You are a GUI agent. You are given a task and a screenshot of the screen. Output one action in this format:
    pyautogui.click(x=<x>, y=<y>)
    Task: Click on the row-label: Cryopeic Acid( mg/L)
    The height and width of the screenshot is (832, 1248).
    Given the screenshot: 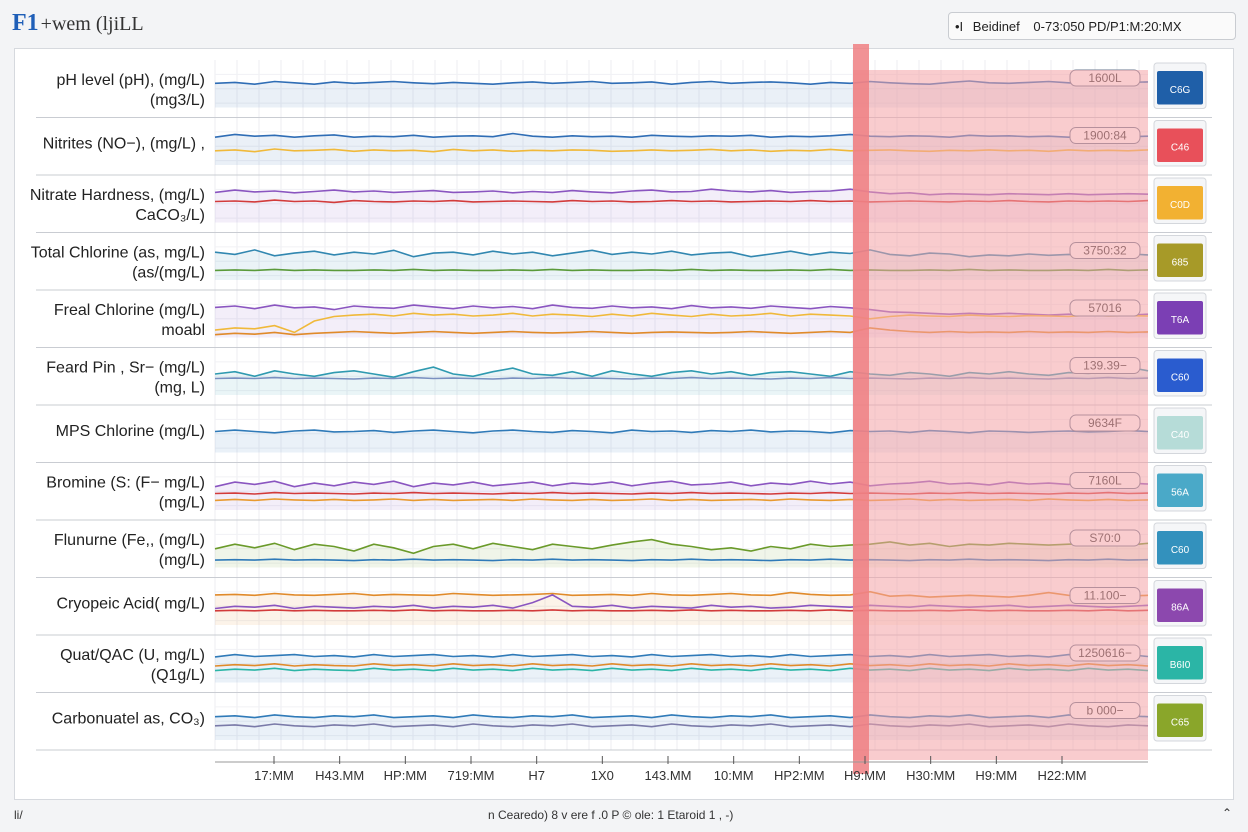 What is the action you would take?
    pyautogui.click(x=131, y=604)
    